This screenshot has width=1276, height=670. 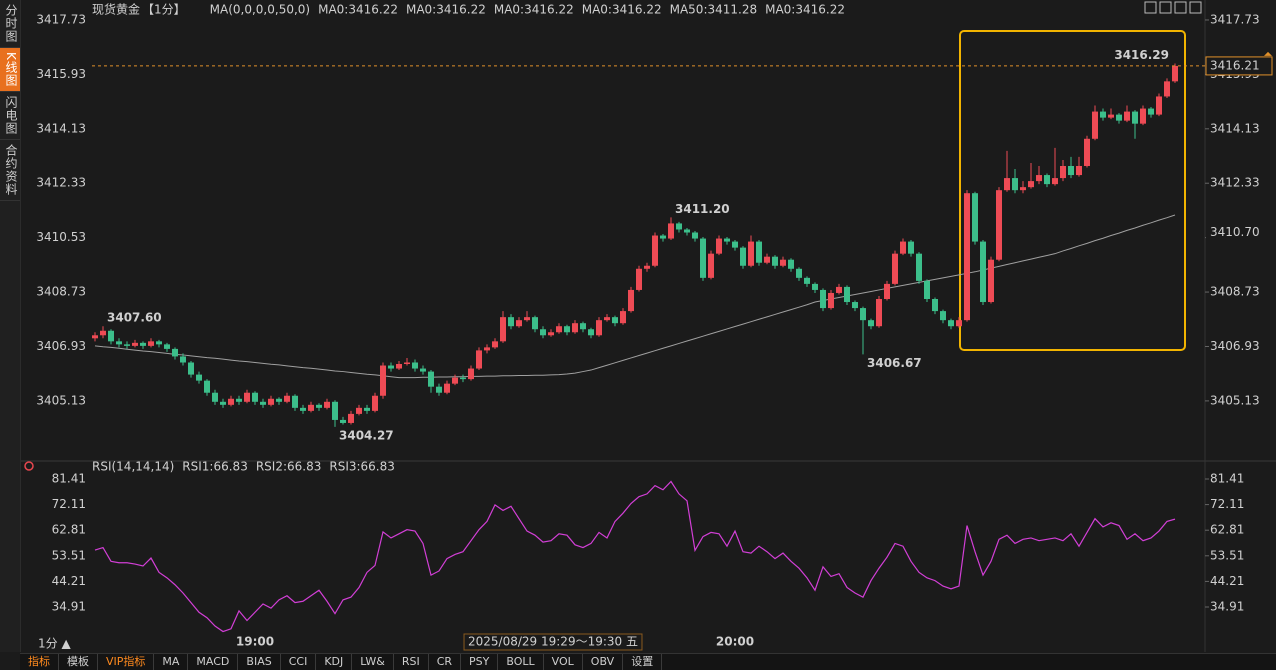 I want to click on sidebar-tab: K线图, so click(x=10, y=70).